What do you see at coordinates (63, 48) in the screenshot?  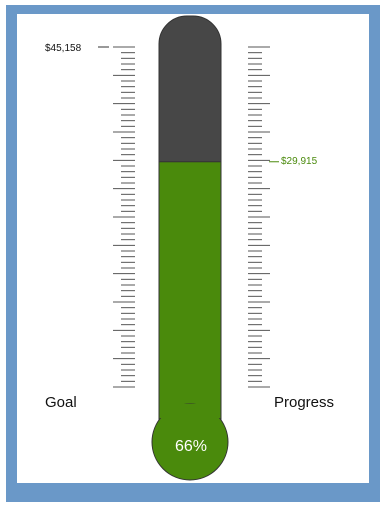 I see `goal-value-label: $45,158` at bounding box center [63, 48].